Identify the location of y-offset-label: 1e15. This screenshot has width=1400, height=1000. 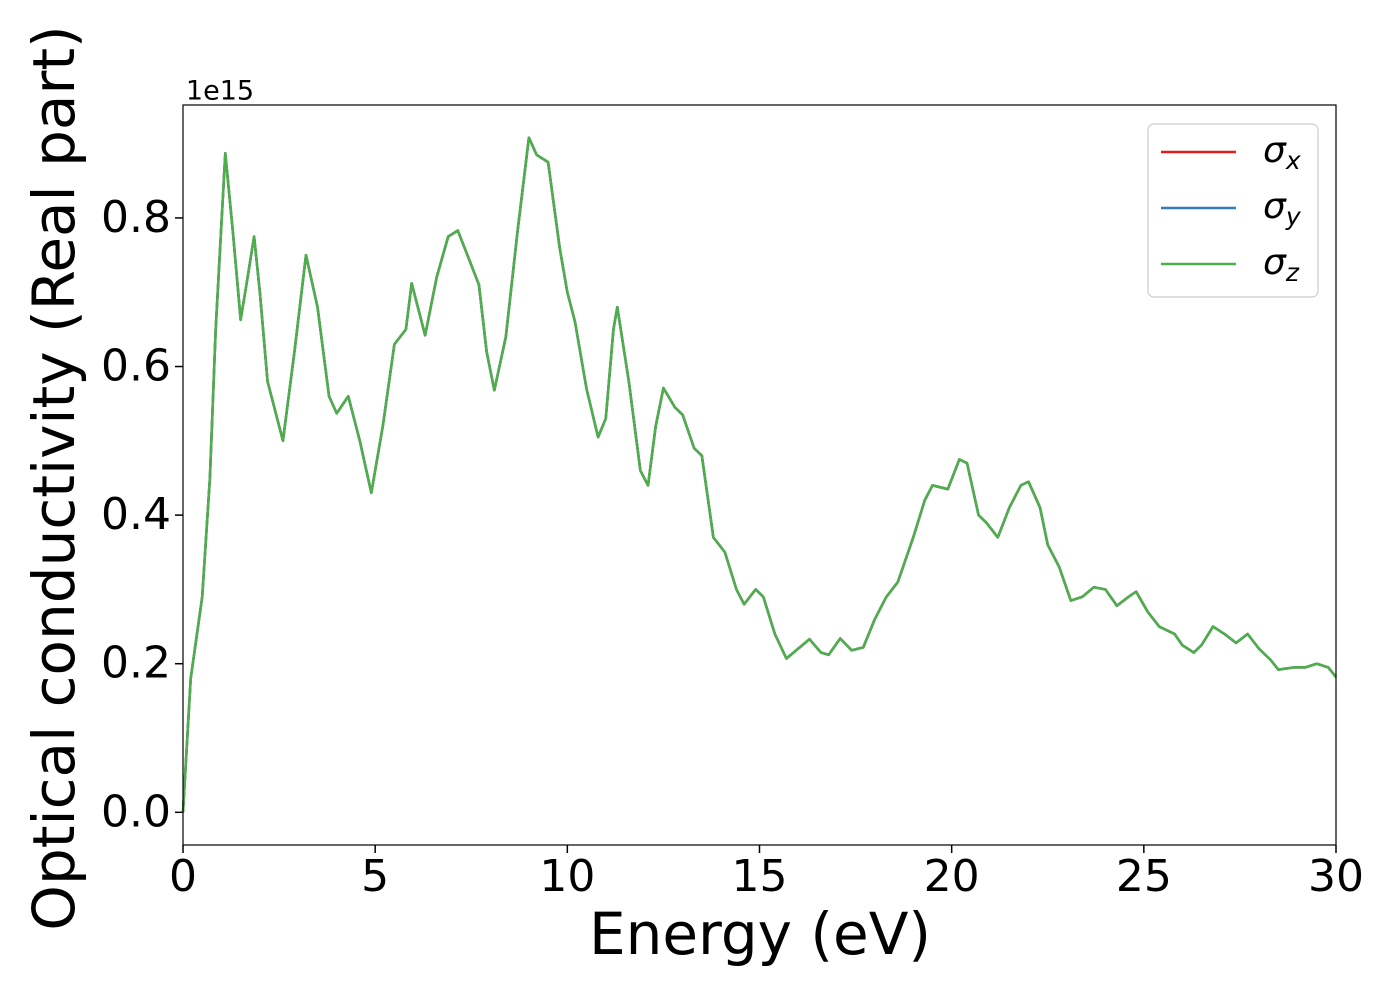
(220, 91).